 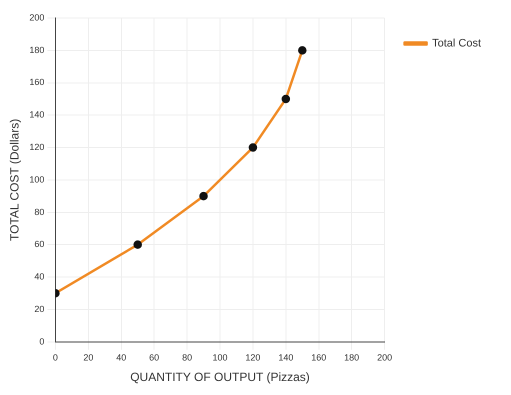 What do you see at coordinates (457, 44) in the screenshot?
I see `legend-label: Total Cost` at bounding box center [457, 44].